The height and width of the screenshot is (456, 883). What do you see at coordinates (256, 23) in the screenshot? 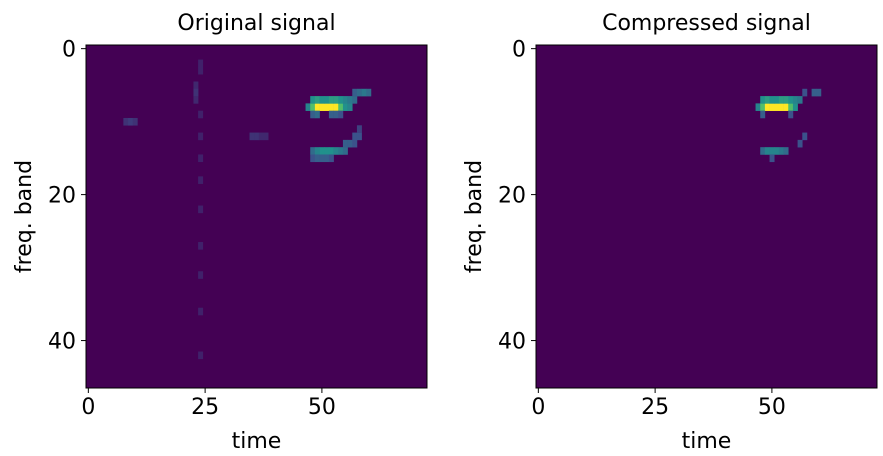
I see `chart-title: Original signal` at bounding box center [256, 23].